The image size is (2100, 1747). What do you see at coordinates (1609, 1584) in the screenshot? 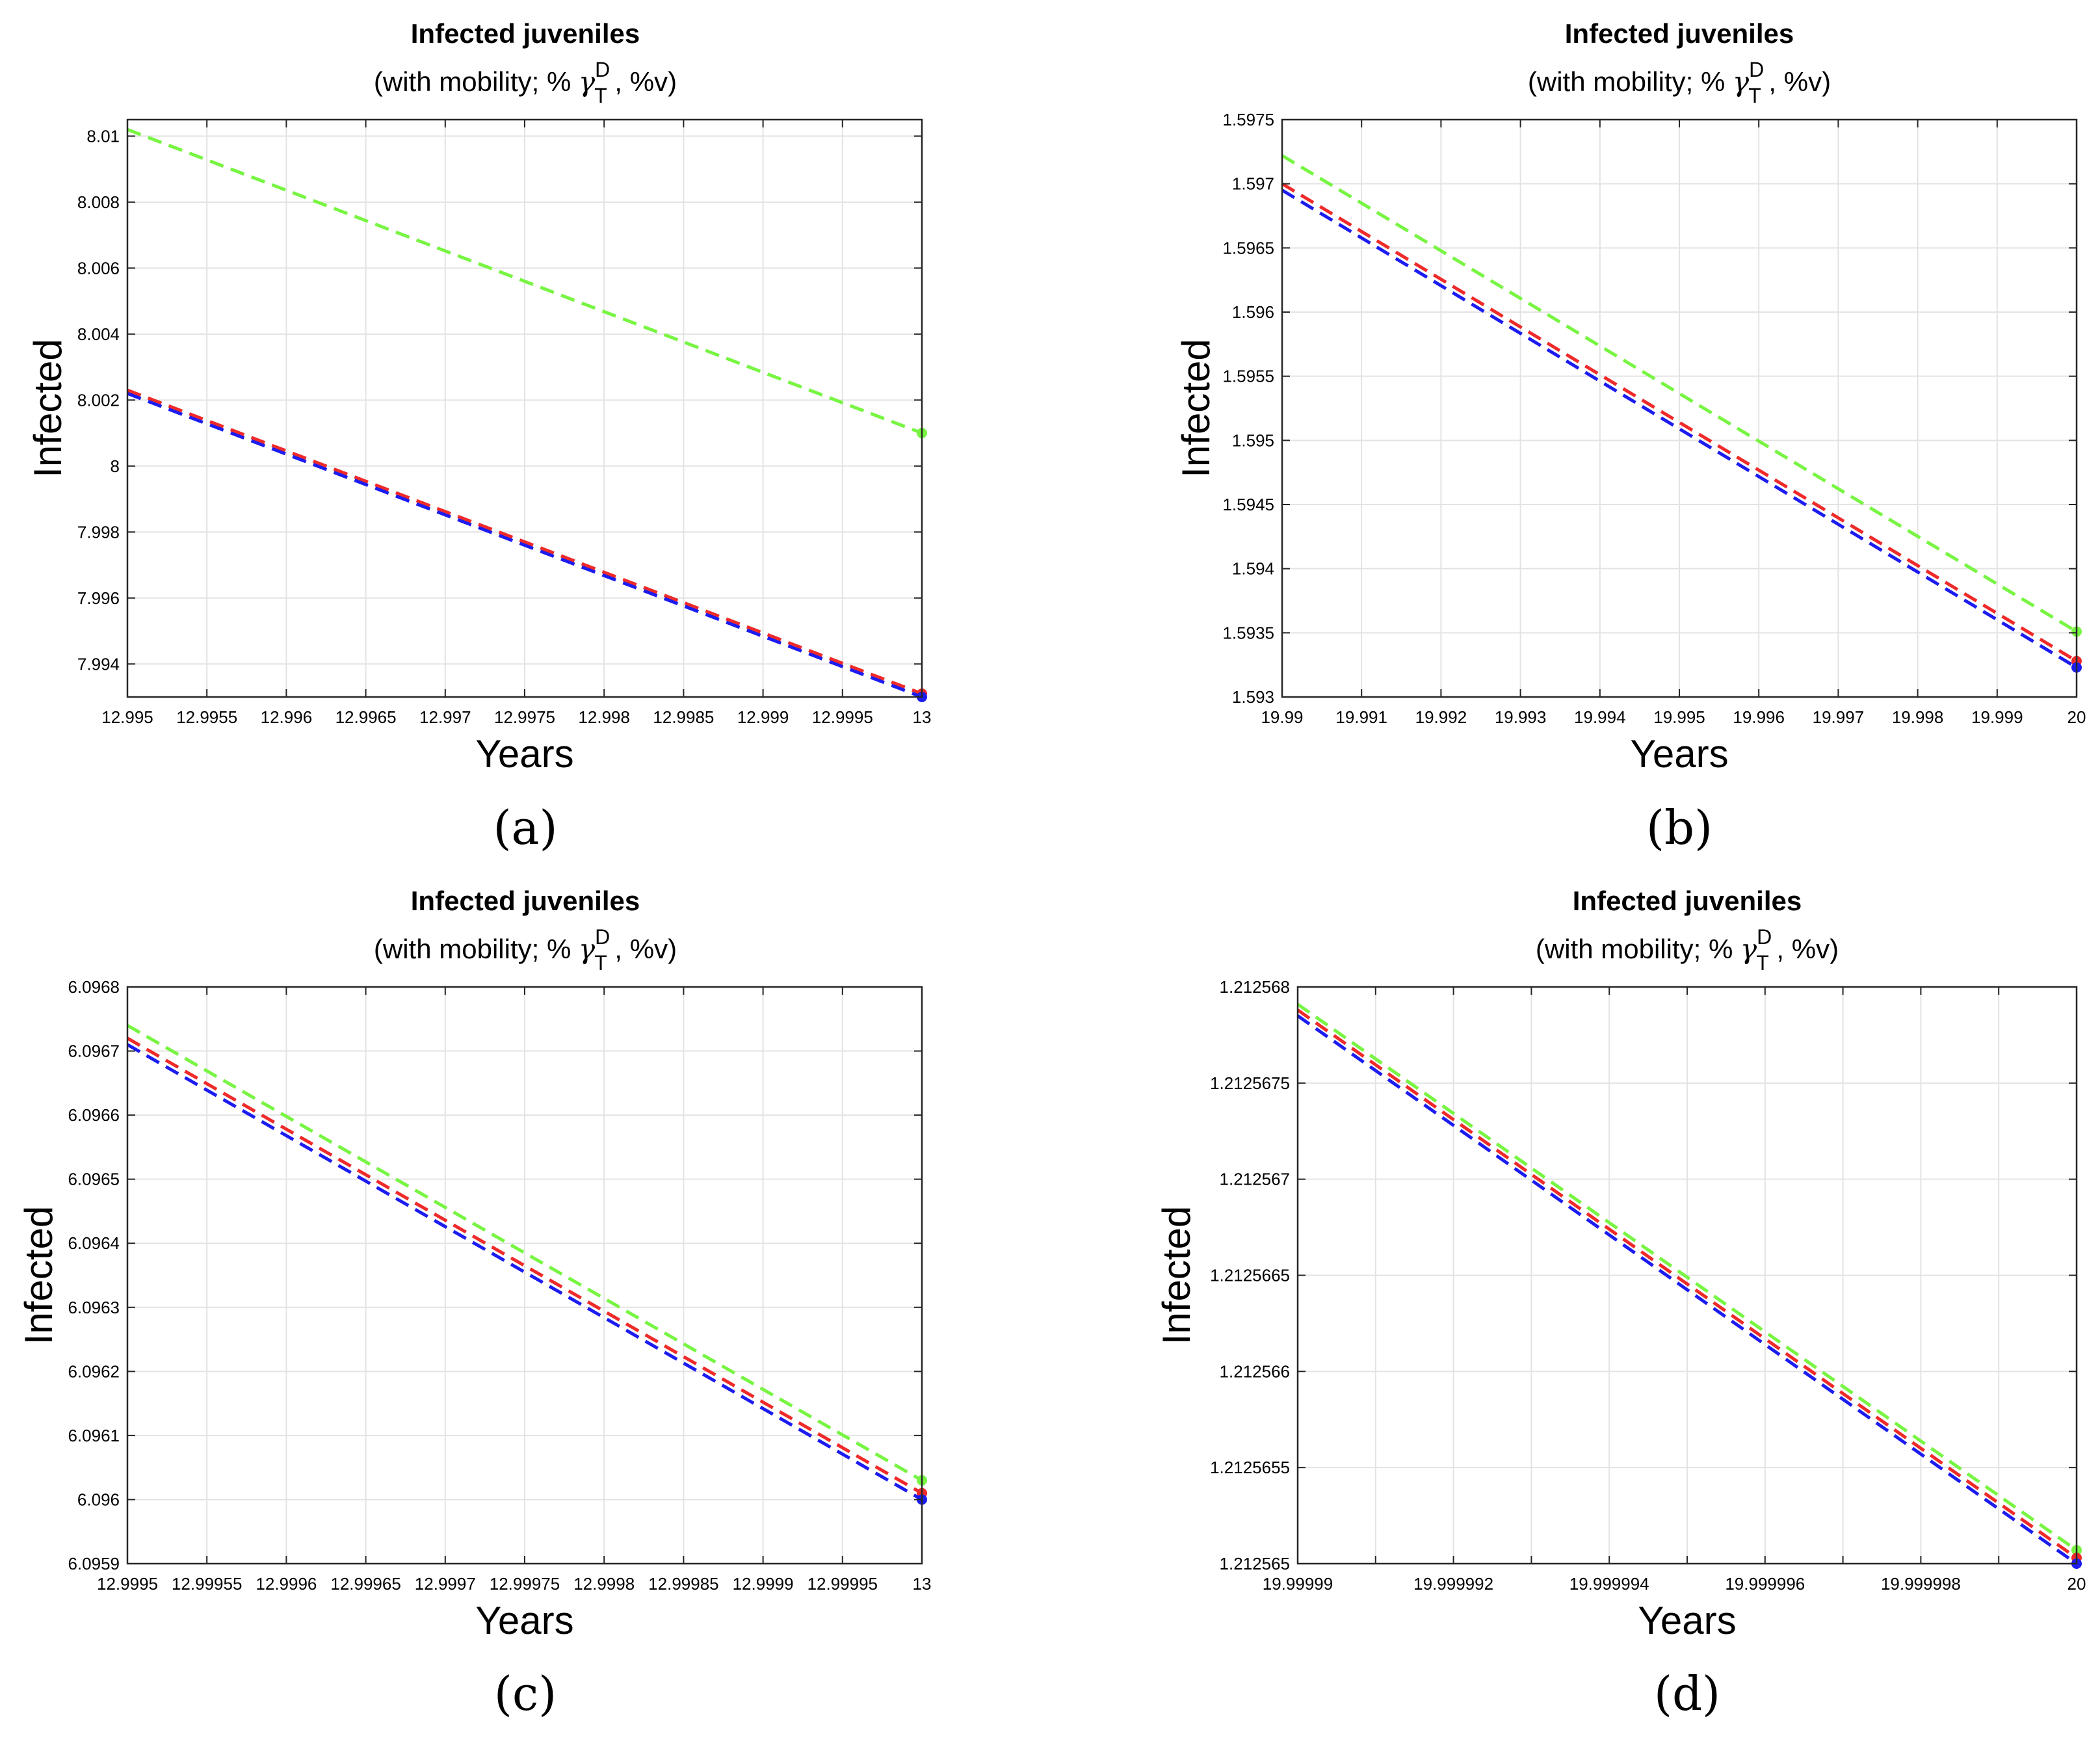
I see `x-tick-label: 19.999994` at bounding box center [1609, 1584].